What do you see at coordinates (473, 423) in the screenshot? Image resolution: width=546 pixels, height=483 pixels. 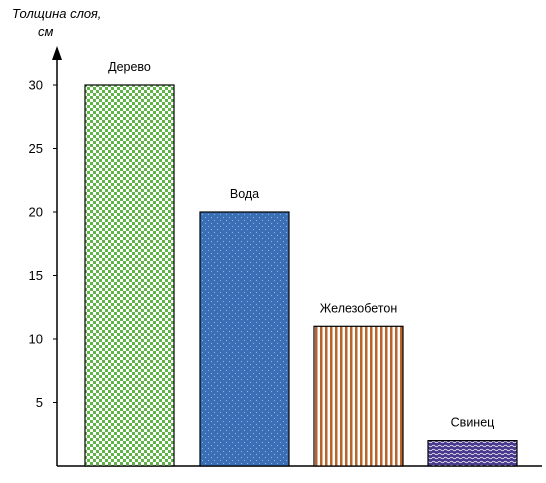 I see `bar-label: Свинец` at bounding box center [473, 423].